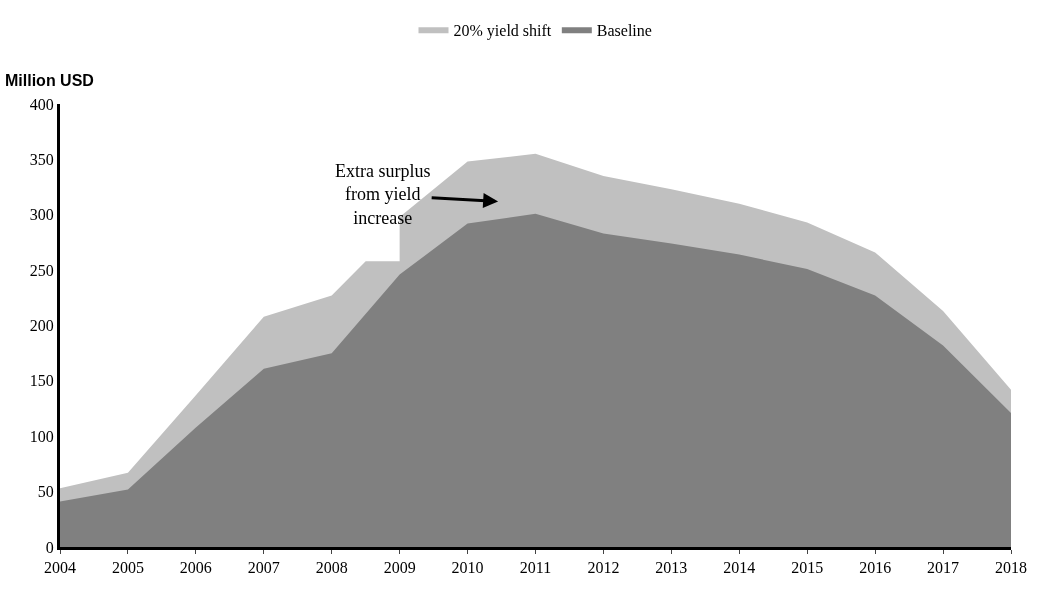  Describe the element at coordinates (41, 381) in the screenshot. I see `y-tick-label: 150` at that location.